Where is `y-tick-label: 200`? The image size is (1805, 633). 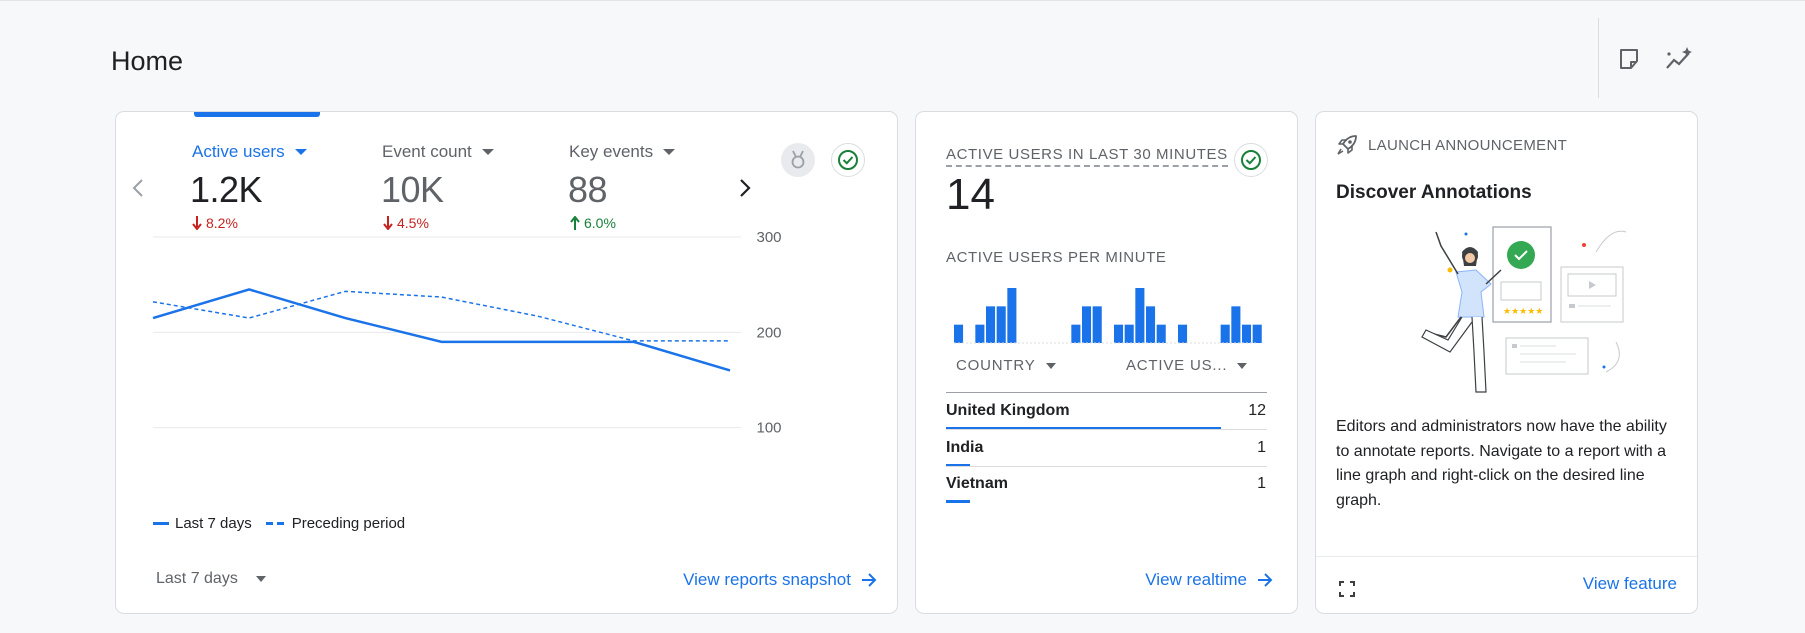
y-tick-label: 200 is located at coordinates (768, 332).